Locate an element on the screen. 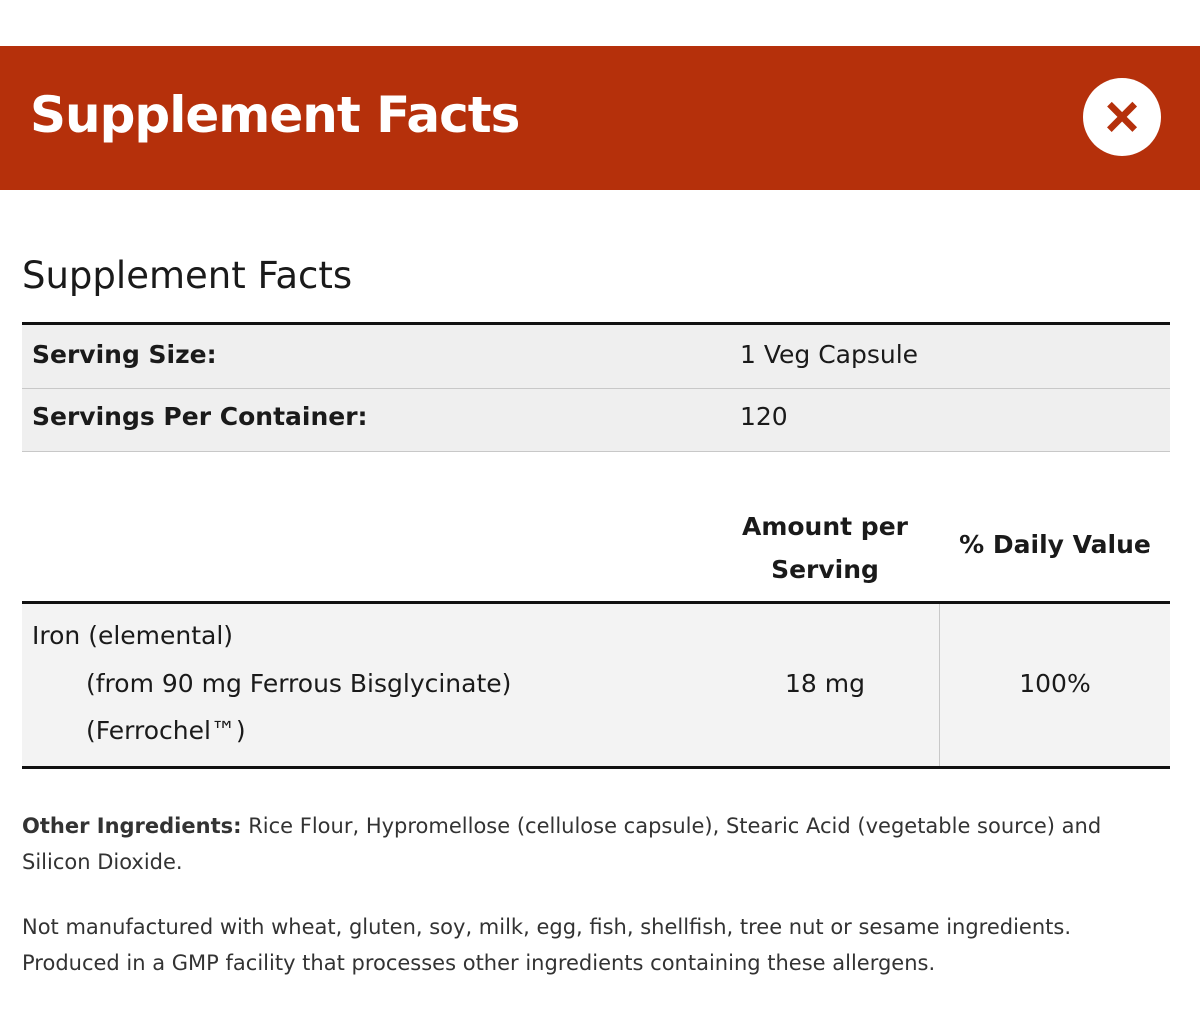 The height and width of the screenshot is (1022, 1200). close-button: × is located at coordinates (1122, 117).